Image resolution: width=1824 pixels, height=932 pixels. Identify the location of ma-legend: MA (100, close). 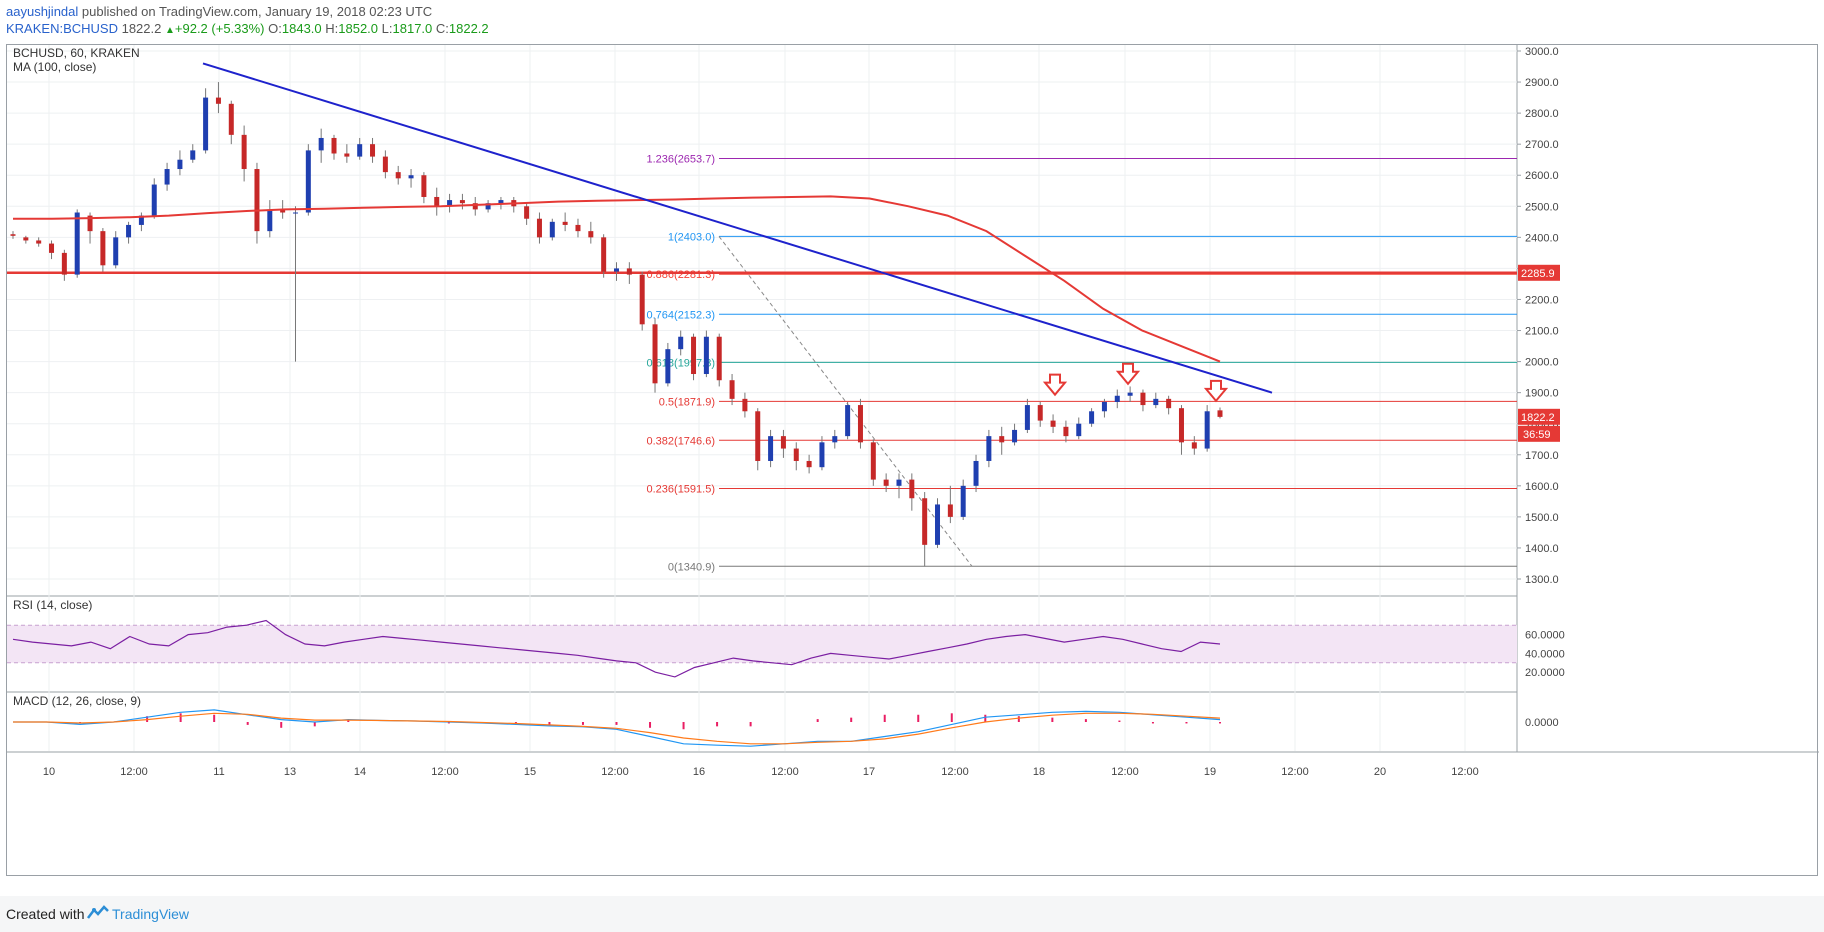
(54, 67).